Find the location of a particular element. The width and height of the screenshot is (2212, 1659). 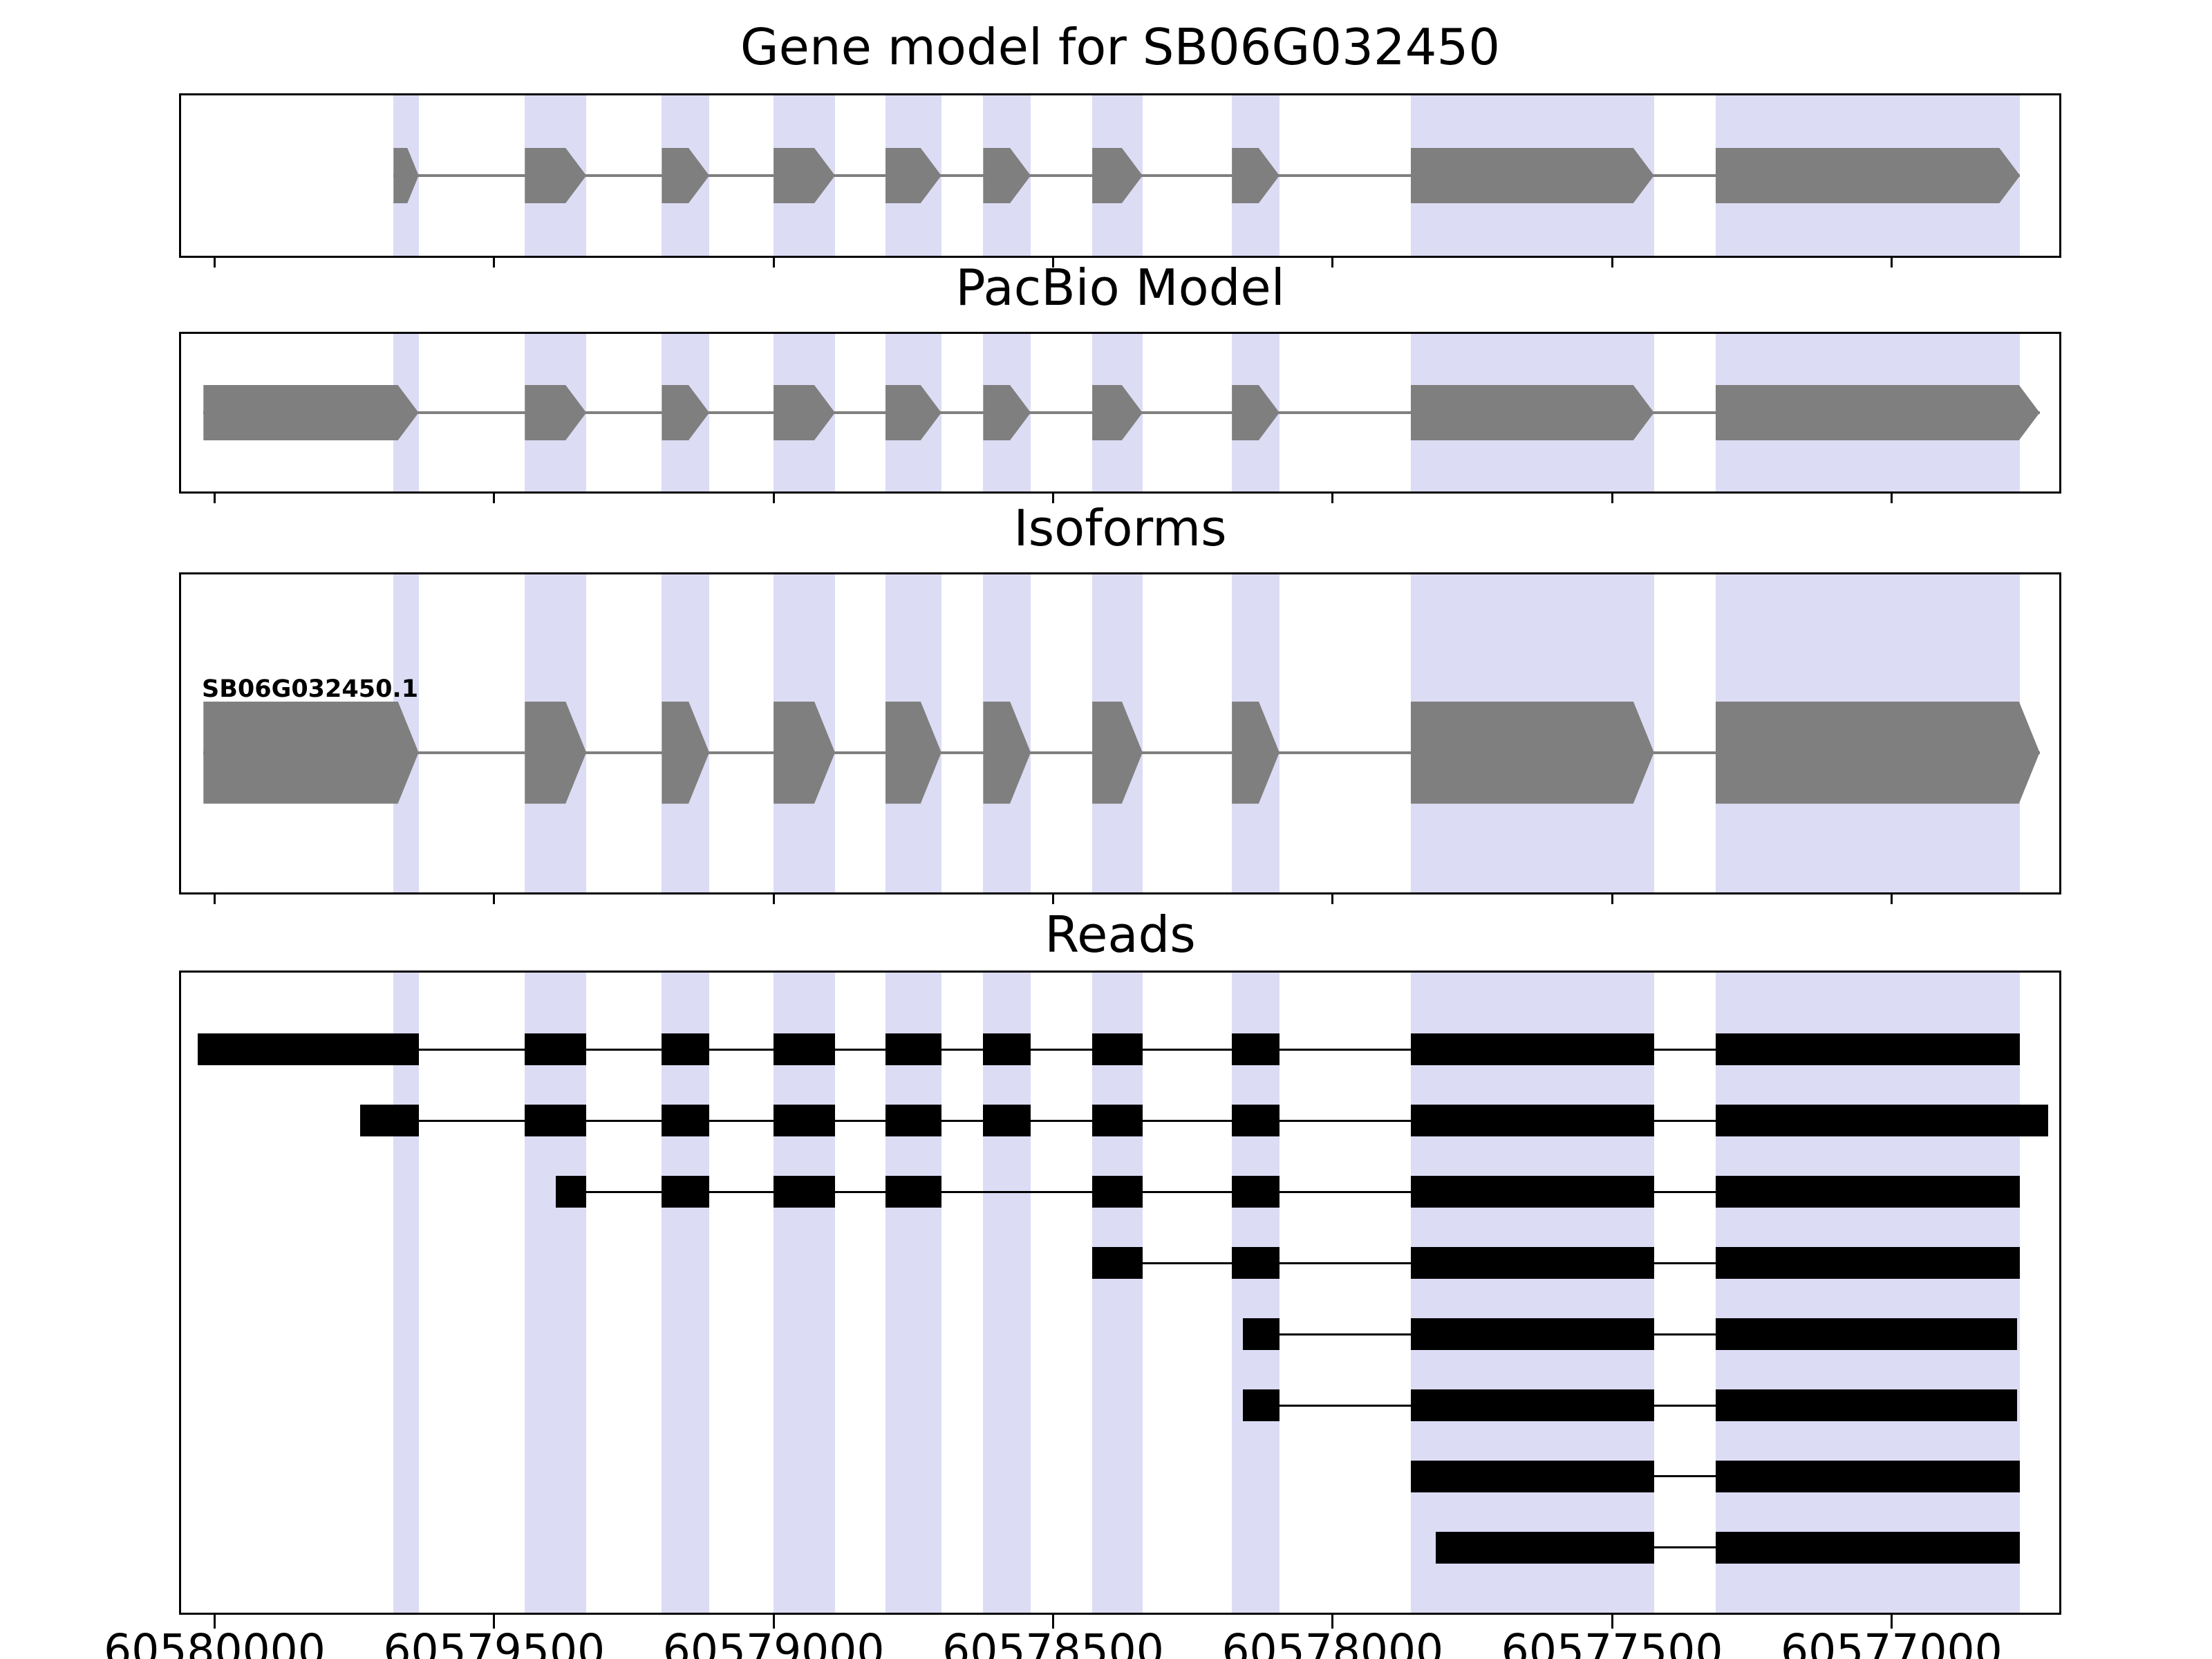

x-axis-tick-label: 60577000 is located at coordinates (1892, 1642).